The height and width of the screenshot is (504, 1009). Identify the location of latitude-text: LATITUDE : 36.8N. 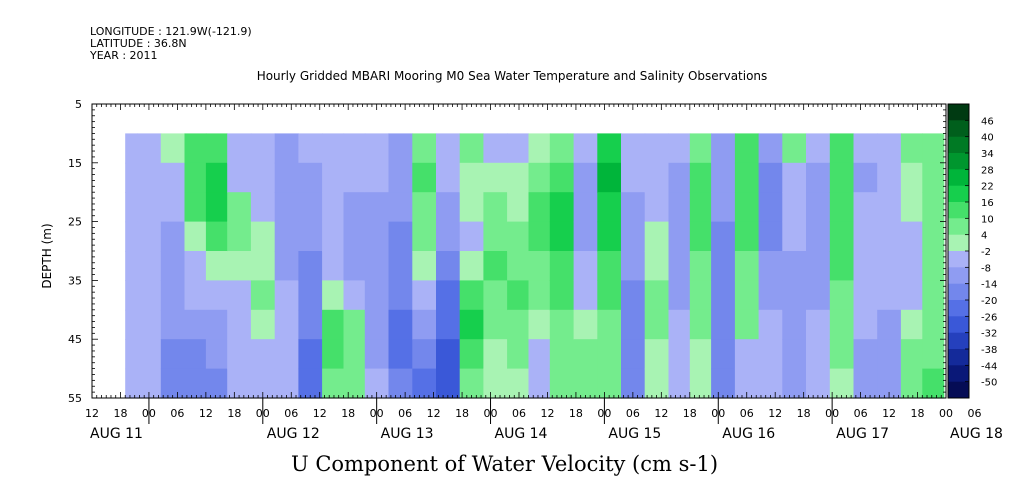
(138, 43).